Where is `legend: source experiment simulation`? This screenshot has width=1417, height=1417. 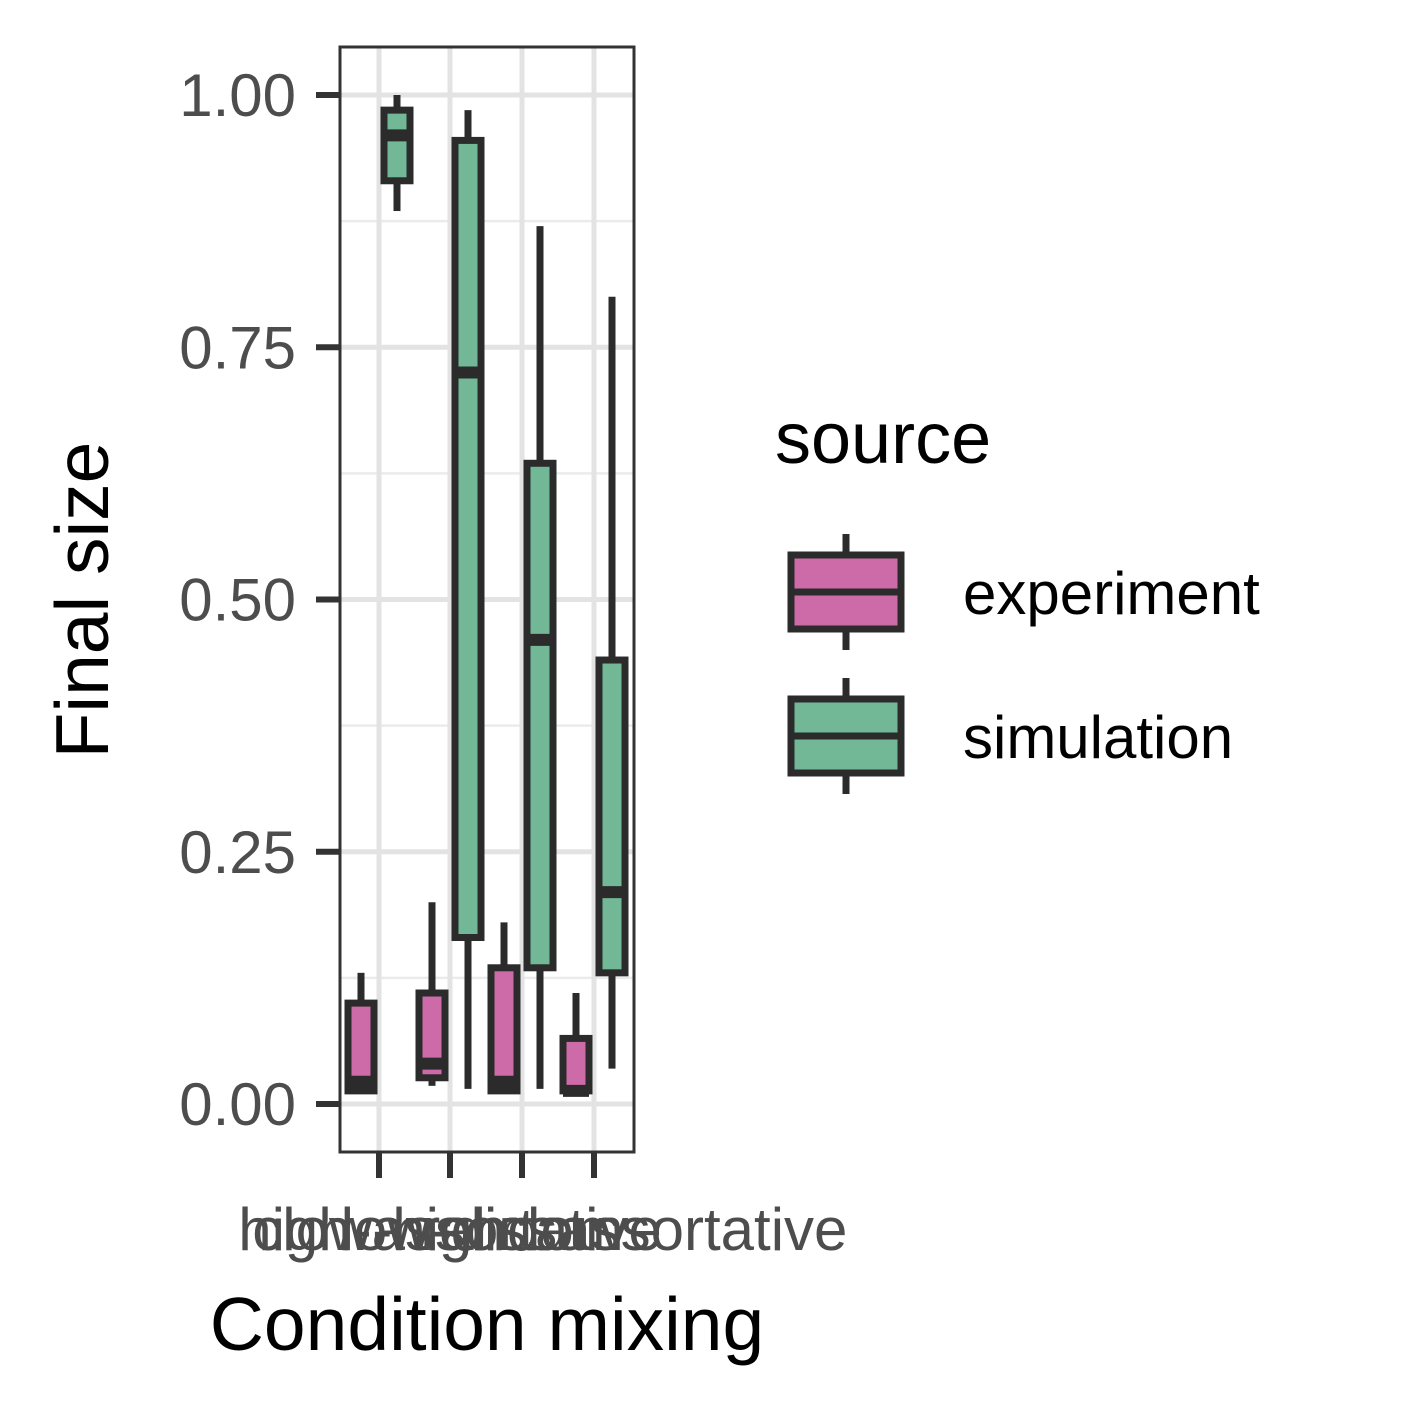
legend: source experiment simulation is located at coordinates (1017, 596).